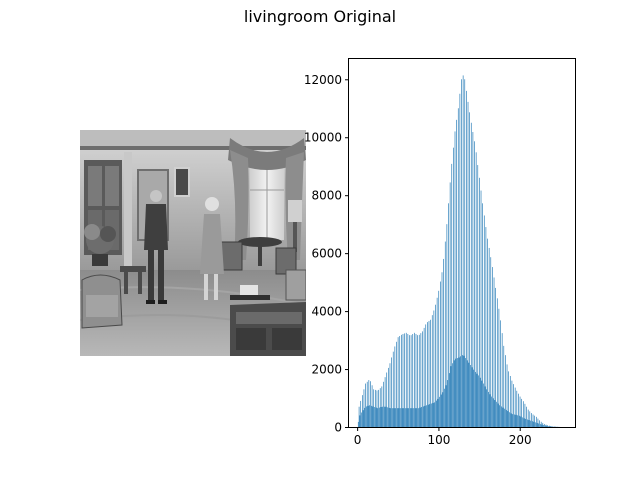 The width and height of the screenshot is (640, 480). What do you see at coordinates (520, 440) in the screenshot?
I see `x-tick-label: 200` at bounding box center [520, 440].